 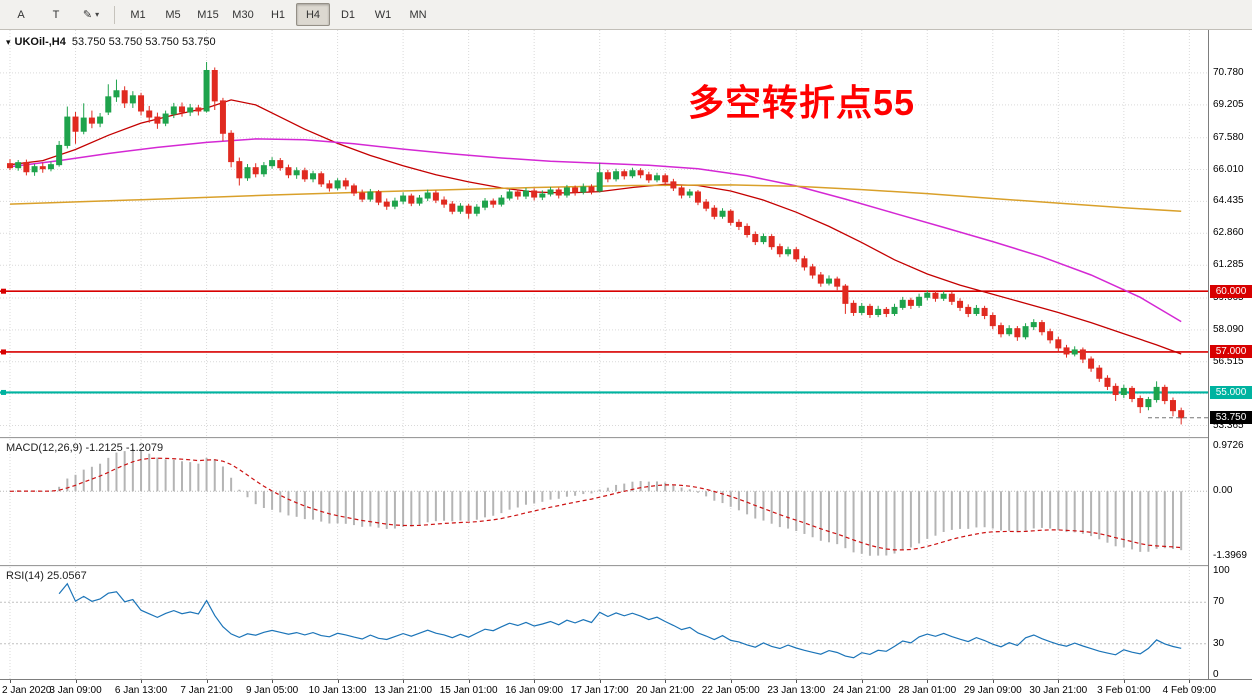 What do you see at coordinates (206, 690) in the screenshot?
I see `time-axis-label: 7 Jan 21:00` at bounding box center [206, 690].